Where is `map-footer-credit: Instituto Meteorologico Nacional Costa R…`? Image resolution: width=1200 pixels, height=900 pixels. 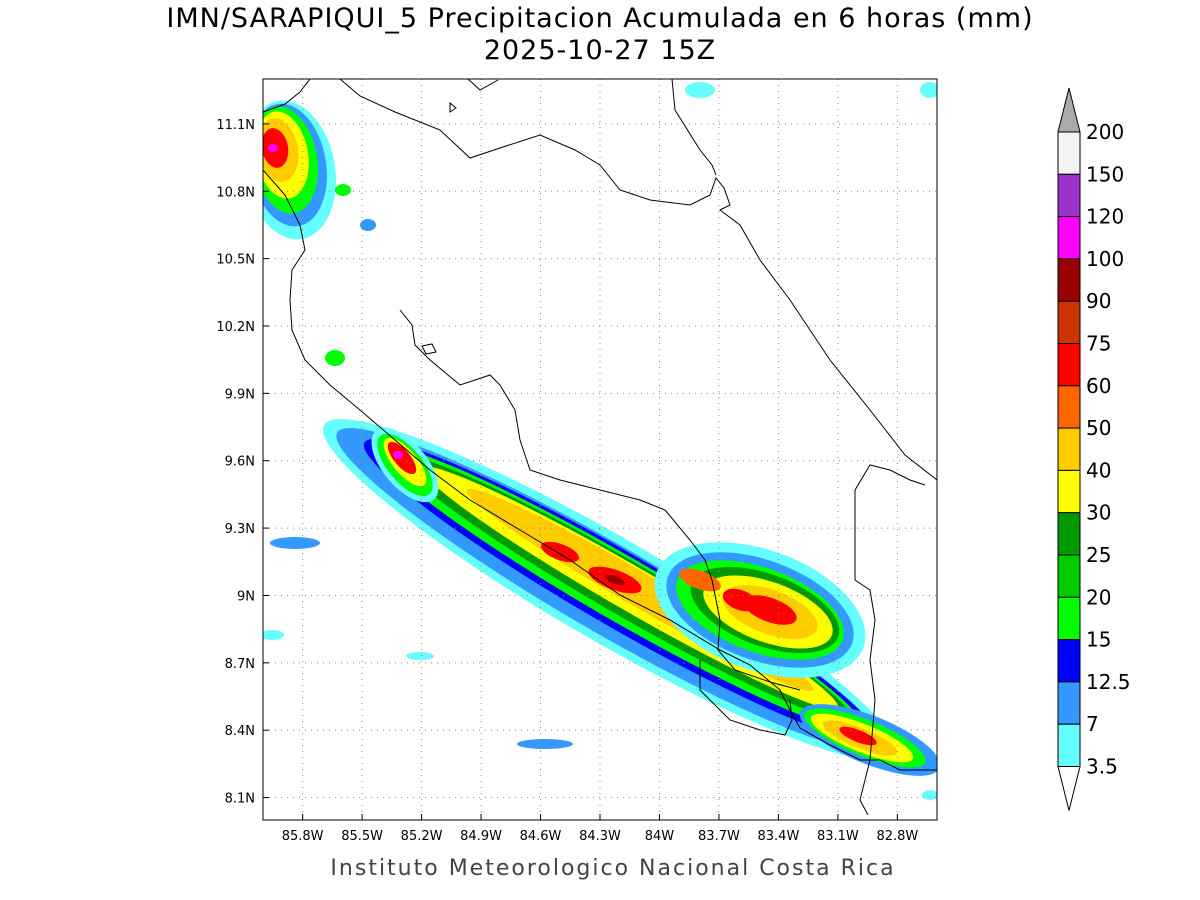 map-footer-credit: Instituto Meteorologico Nacional Costa R… is located at coordinates (613, 868).